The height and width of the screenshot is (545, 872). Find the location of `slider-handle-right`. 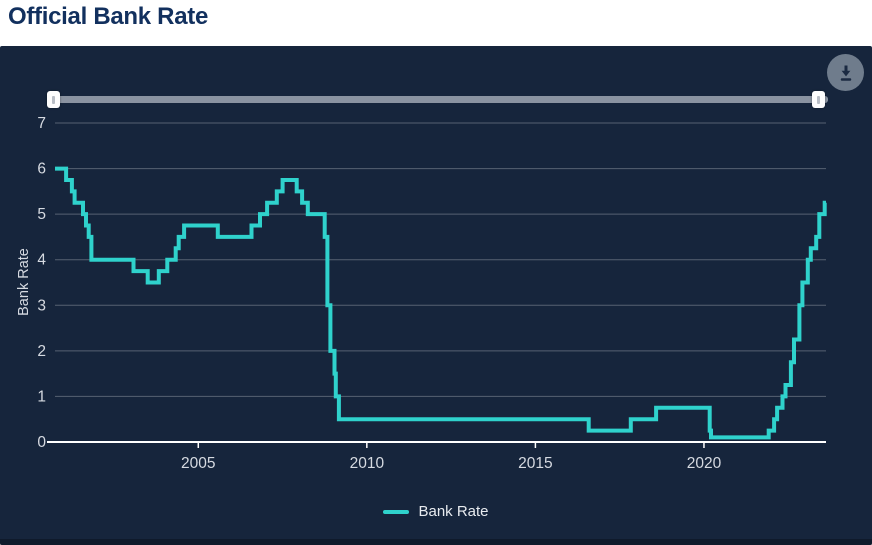

slider-handle-right is located at coordinates (818, 99).